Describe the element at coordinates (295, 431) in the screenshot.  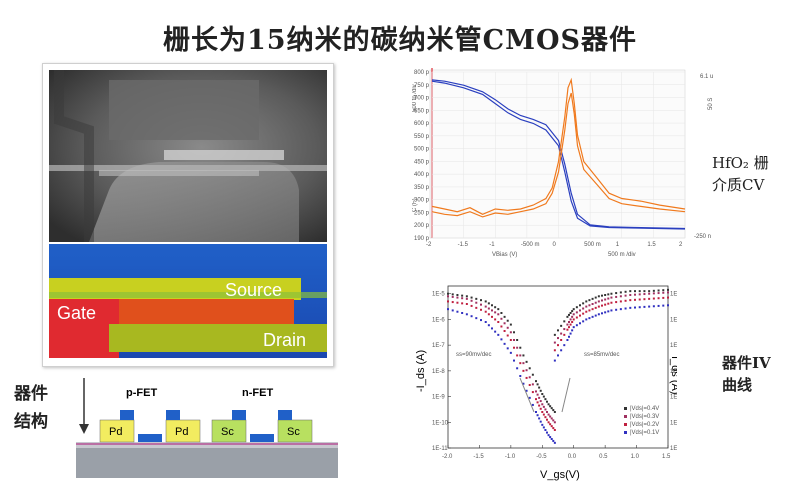
I see `sc-contact-right` at that location.